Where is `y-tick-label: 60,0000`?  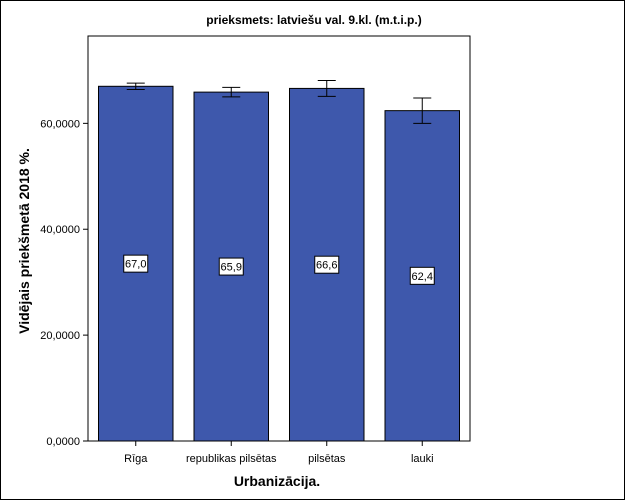 y-tick-label: 60,0000 is located at coordinates (60, 124).